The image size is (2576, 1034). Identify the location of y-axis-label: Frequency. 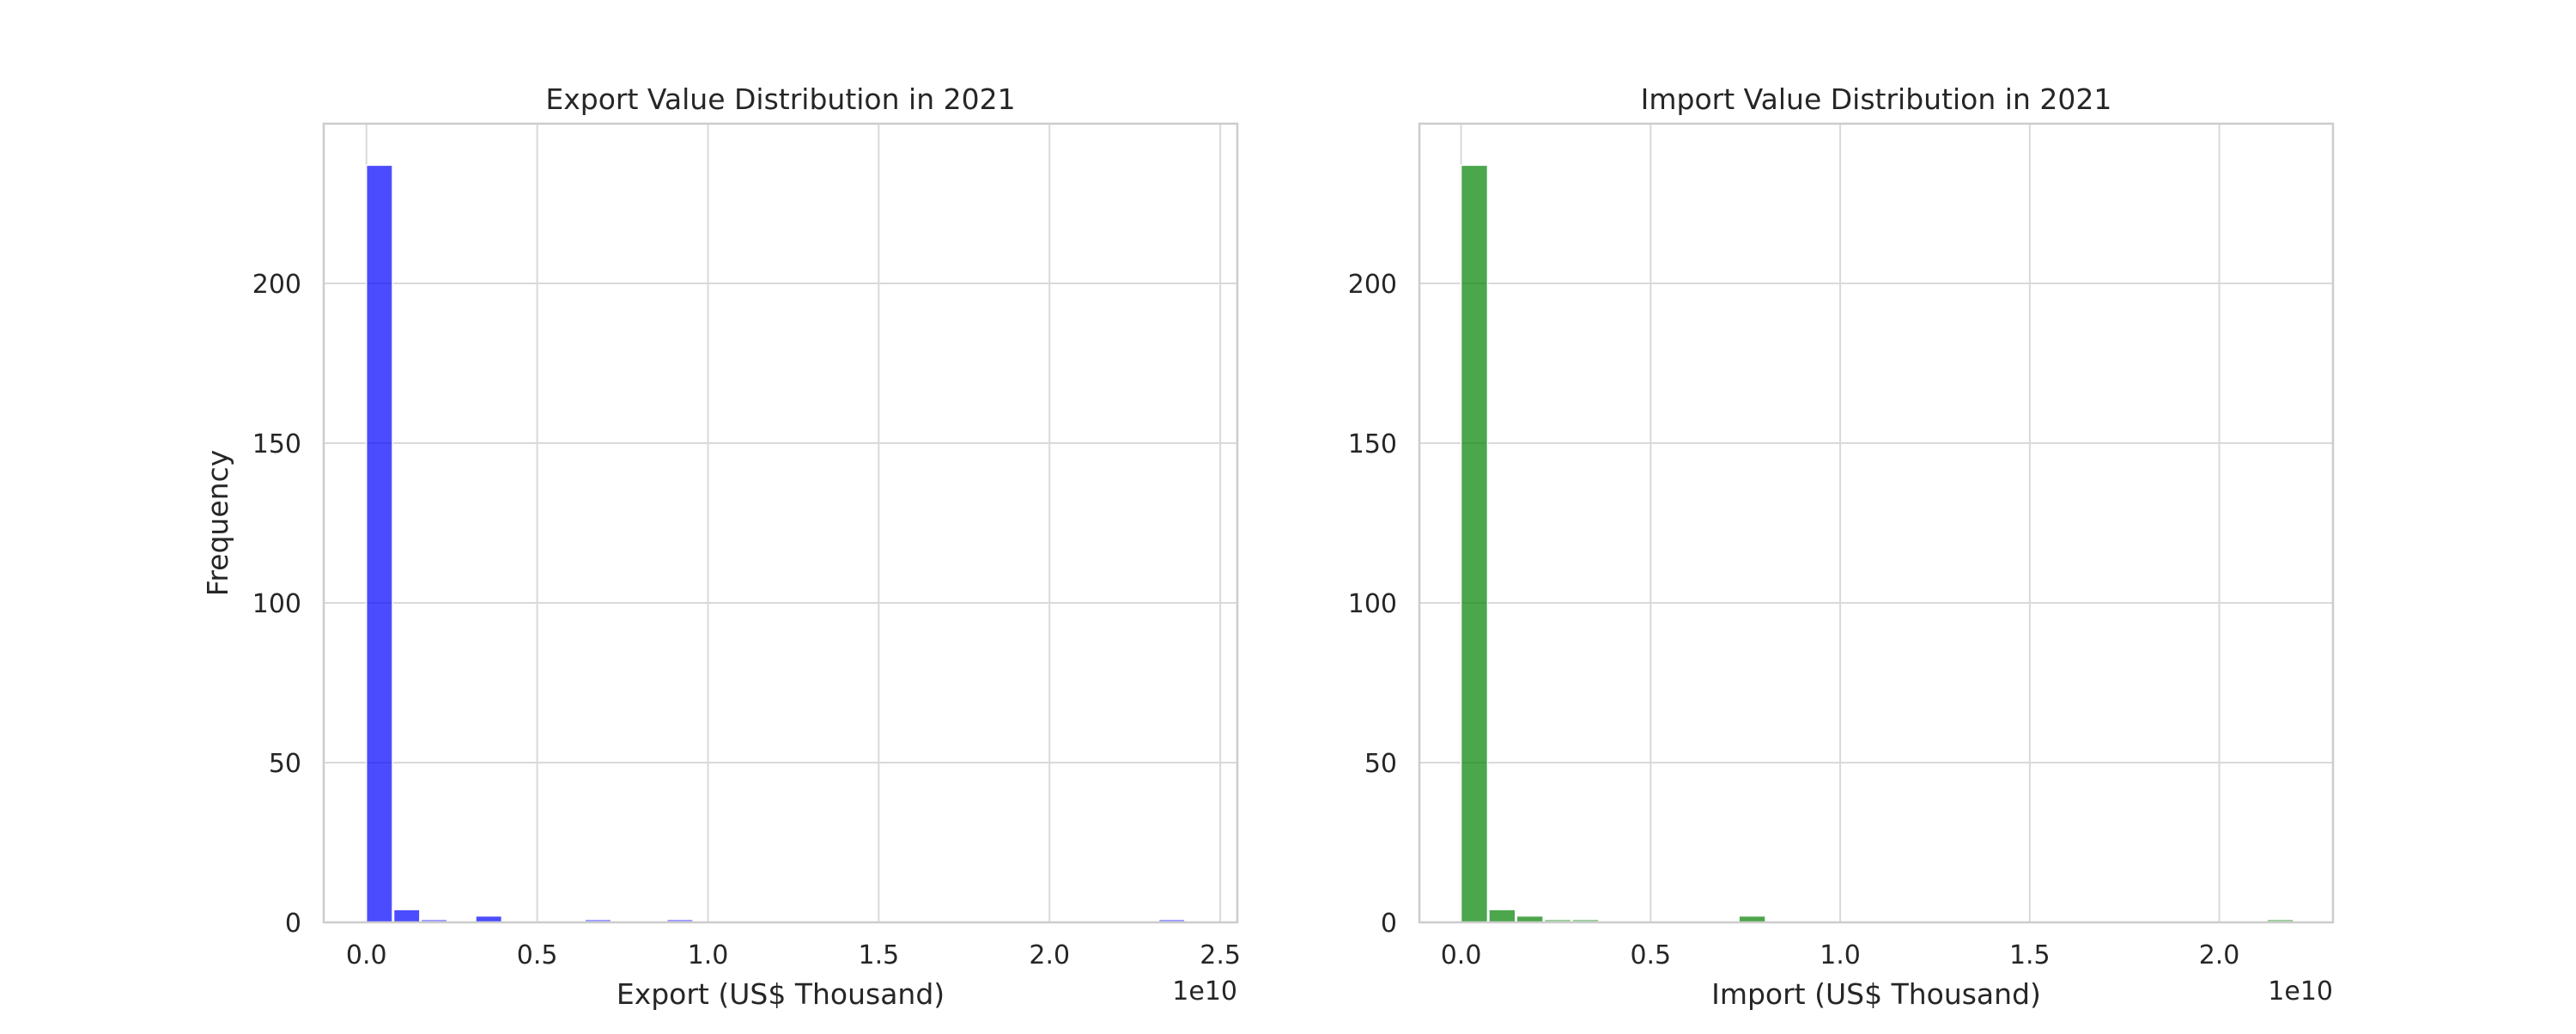
(218, 523).